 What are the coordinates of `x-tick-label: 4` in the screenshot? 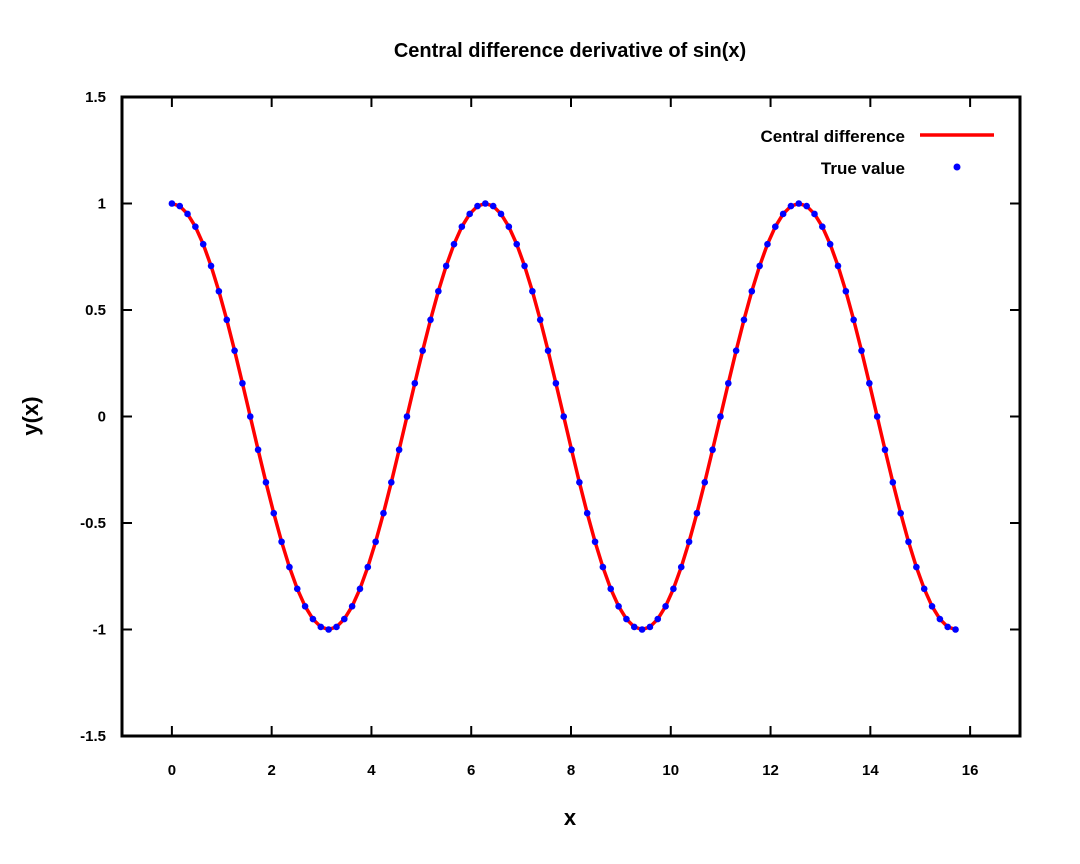 It's located at (371, 770).